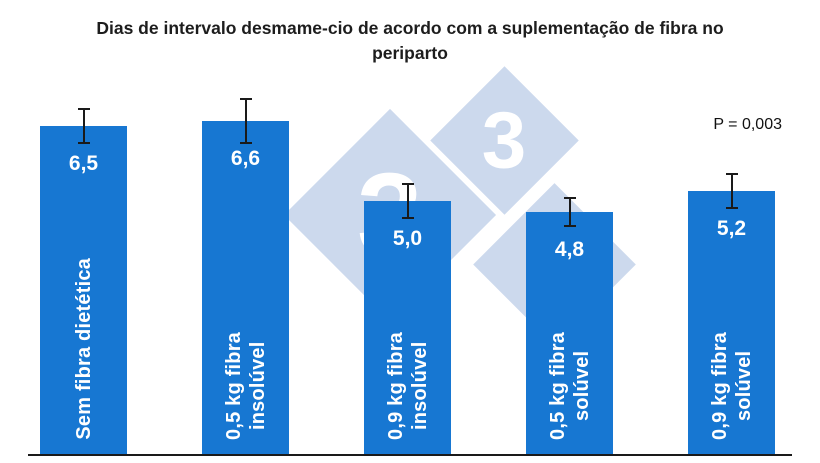 The width and height of the screenshot is (820, 463). Describe the element at coordinates (245, 386) in the screenshot. I see `bar-category-label: 0,5 kg fibra insolúvel` at that location.